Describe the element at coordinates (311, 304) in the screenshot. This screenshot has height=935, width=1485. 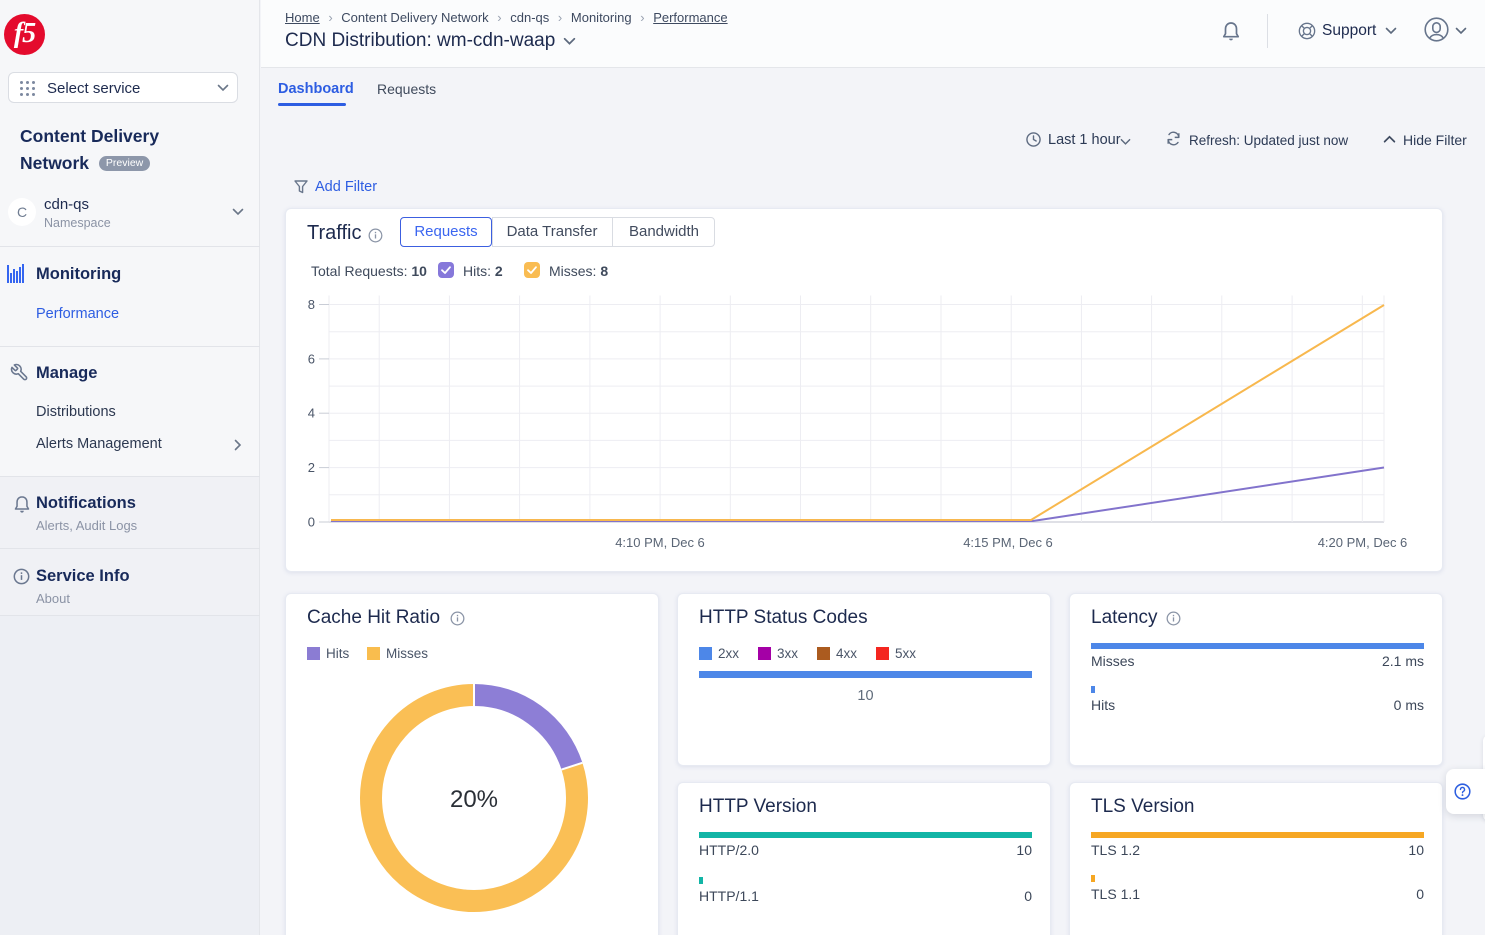
I see `svg-text: 8` at that location.